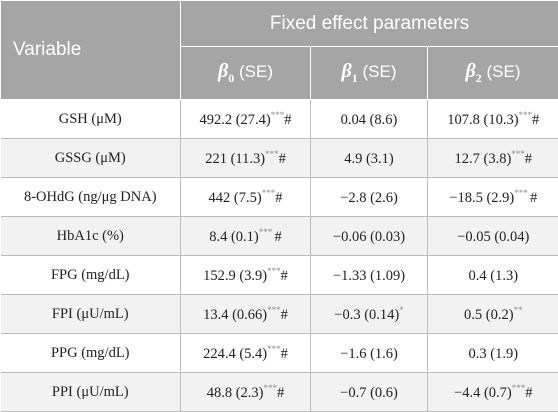 This screenshot has height=412, width=558. I want to click on variable-cell: PPG (mg/dL), so click(91, 353).